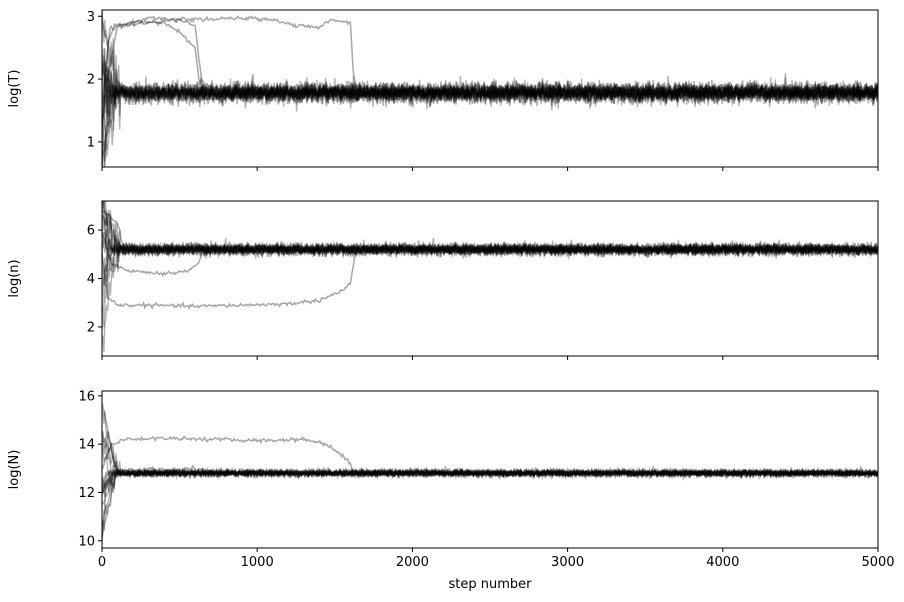  I want to click on y-tick-label: 16, so click(86, 396).